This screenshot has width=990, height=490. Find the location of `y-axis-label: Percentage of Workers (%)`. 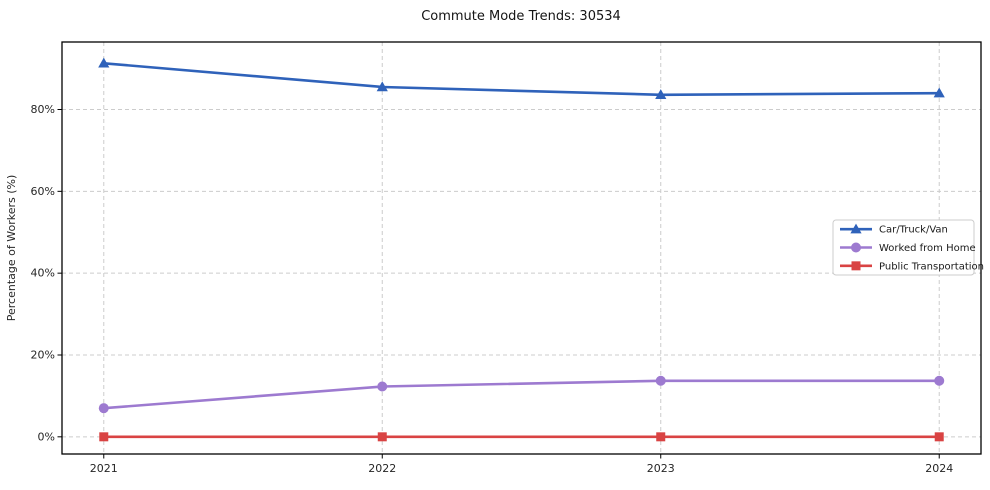

y-axis-label: Percentage of Workers (%) is located at coordinates (11, 248).